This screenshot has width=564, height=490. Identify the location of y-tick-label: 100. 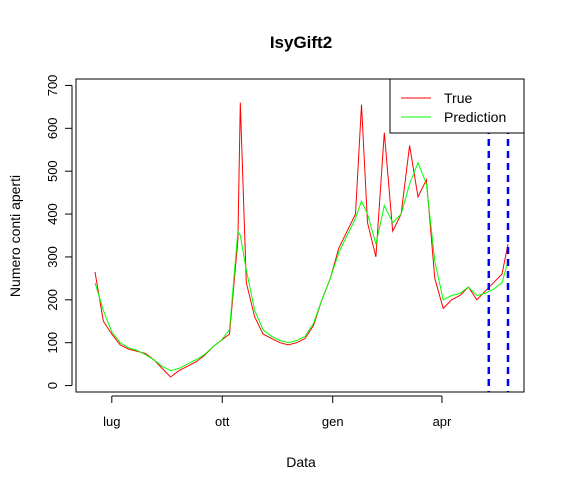
(52, 343).